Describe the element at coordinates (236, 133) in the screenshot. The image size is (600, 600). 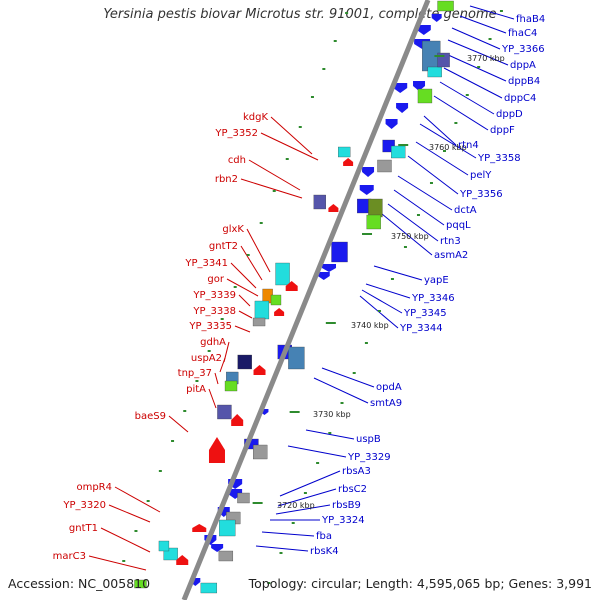
I see `gene-label-YP_3352: YP_3352` at that location.